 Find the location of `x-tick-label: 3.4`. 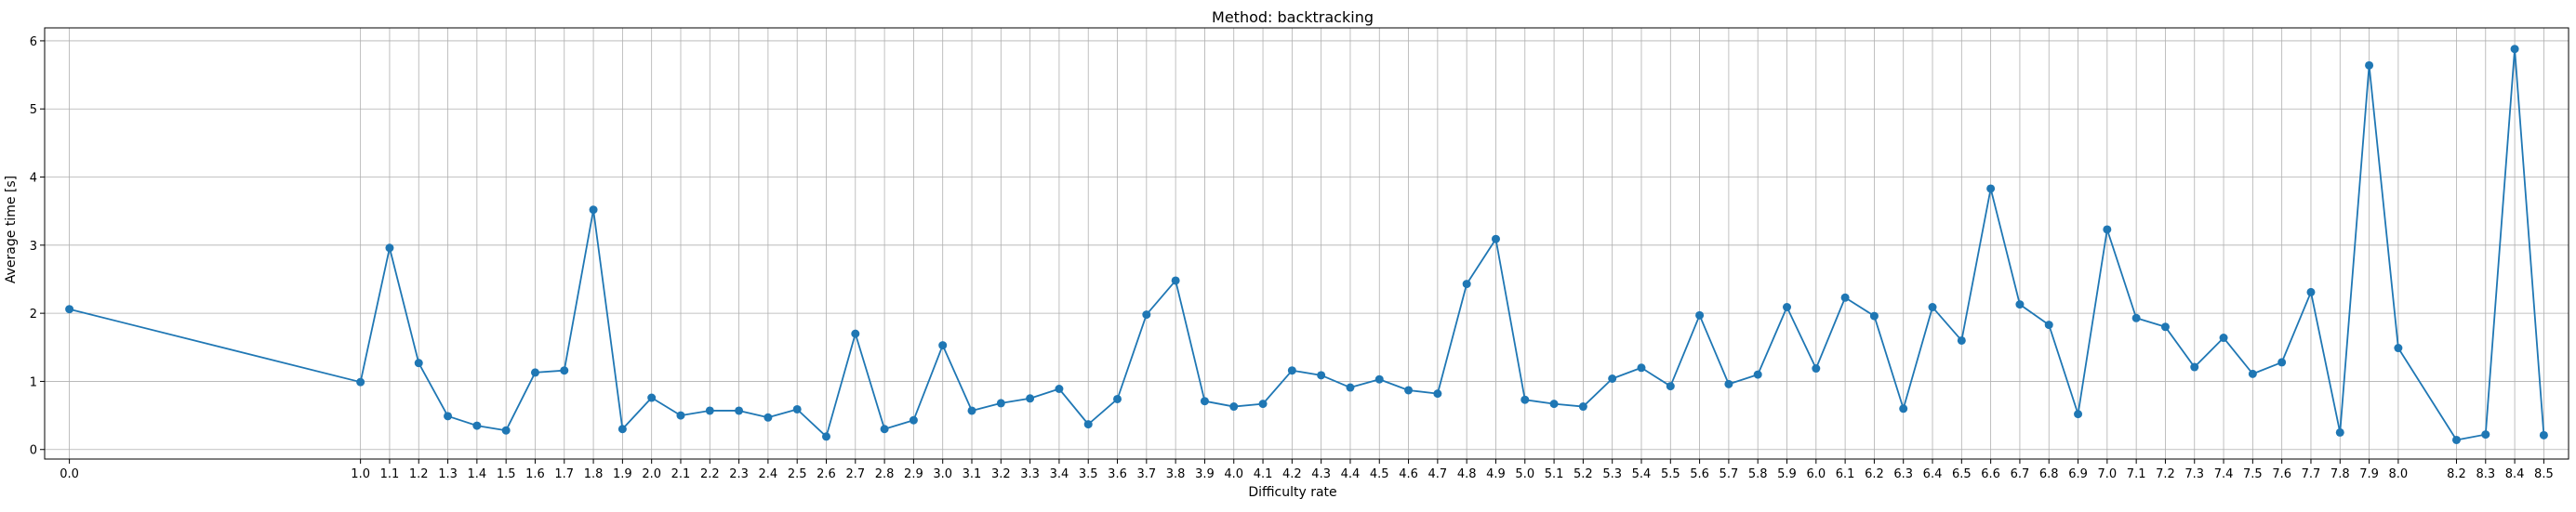

x-tick-label: 3.4 is located at coordinates (1059, 474).